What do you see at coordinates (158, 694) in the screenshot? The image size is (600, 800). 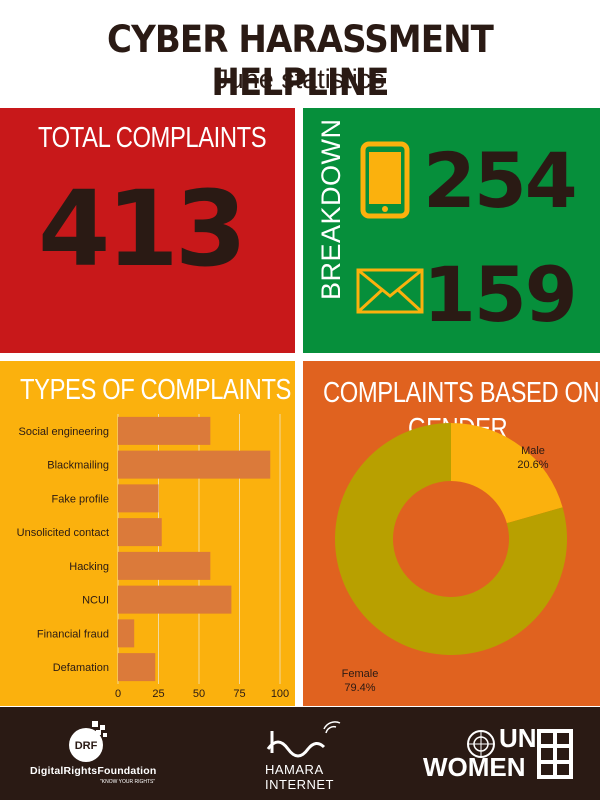 I see `x-tick-label: 25` at bounding box center [158, 694].